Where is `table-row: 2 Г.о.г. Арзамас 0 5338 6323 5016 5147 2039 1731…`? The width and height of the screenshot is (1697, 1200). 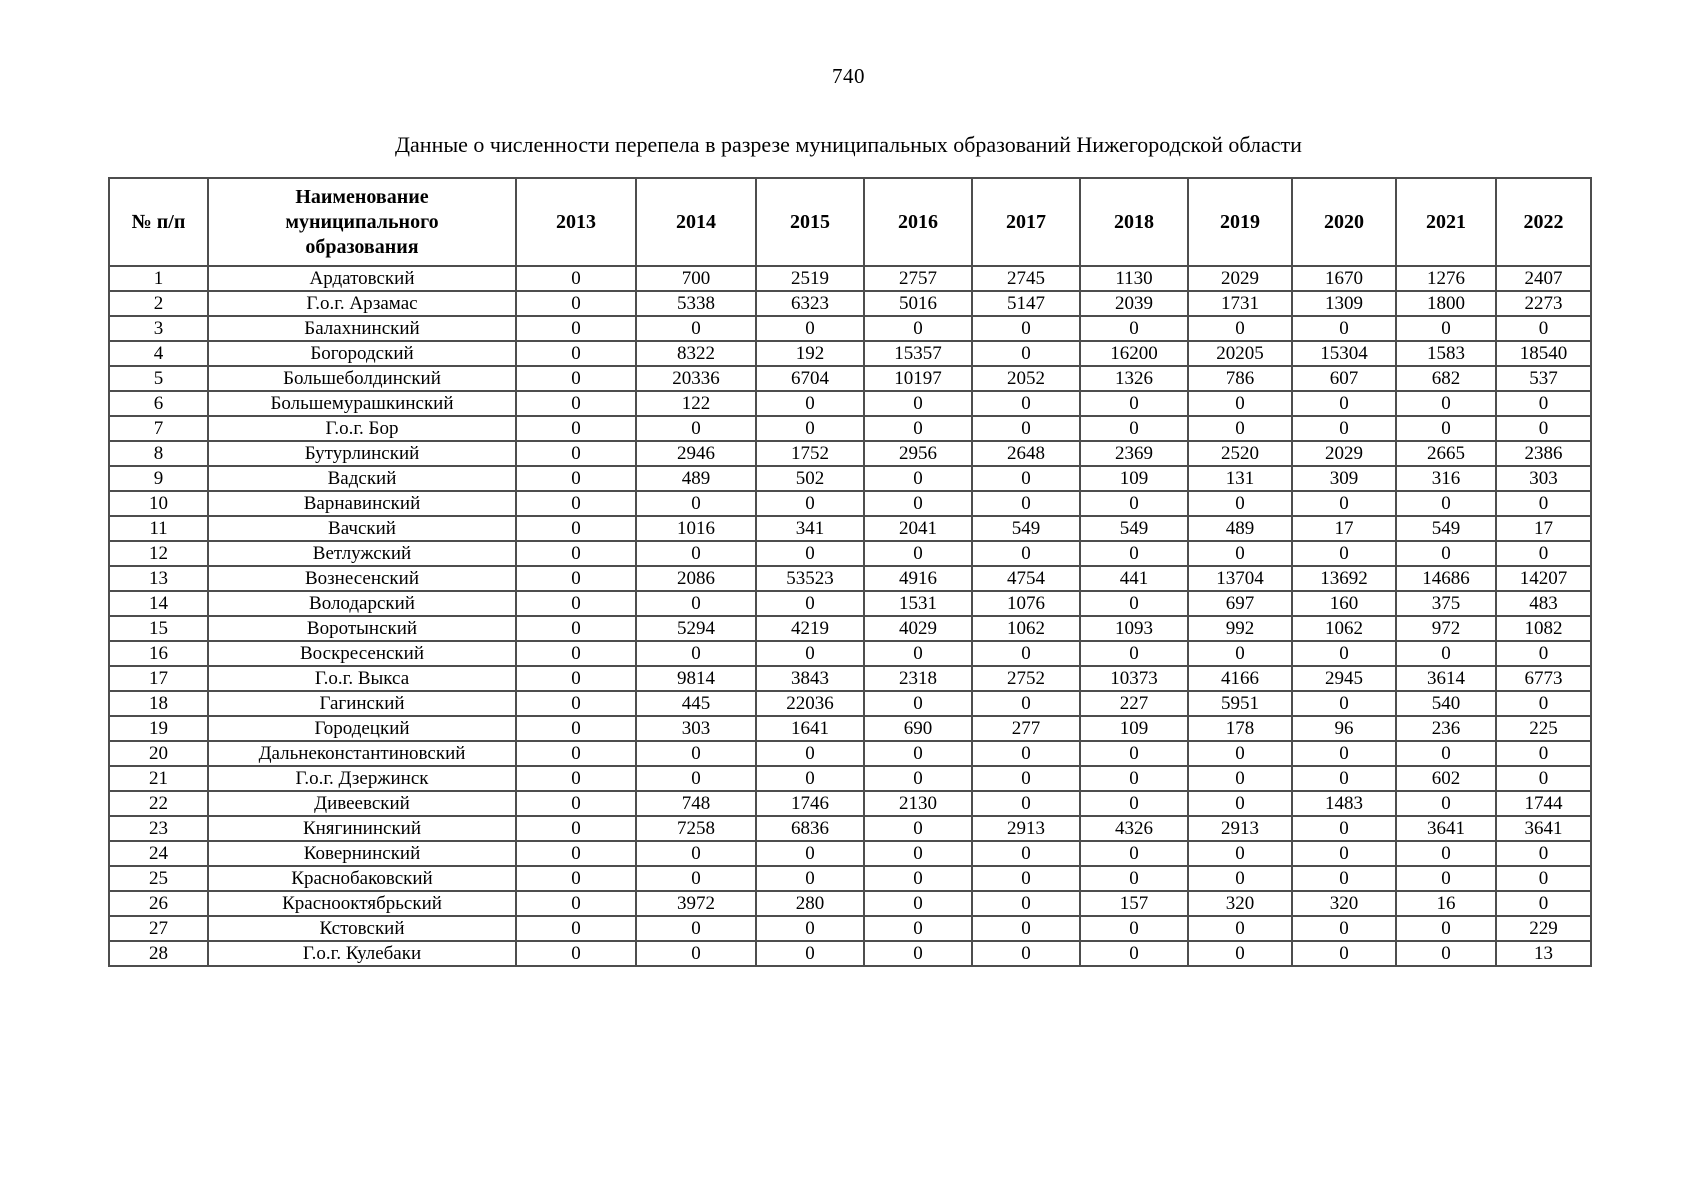 table-row: 2 Г.о.г. Арзамас 0 5338 6323 5016 5147 2039 1731… is located at coordinates (850, 303).